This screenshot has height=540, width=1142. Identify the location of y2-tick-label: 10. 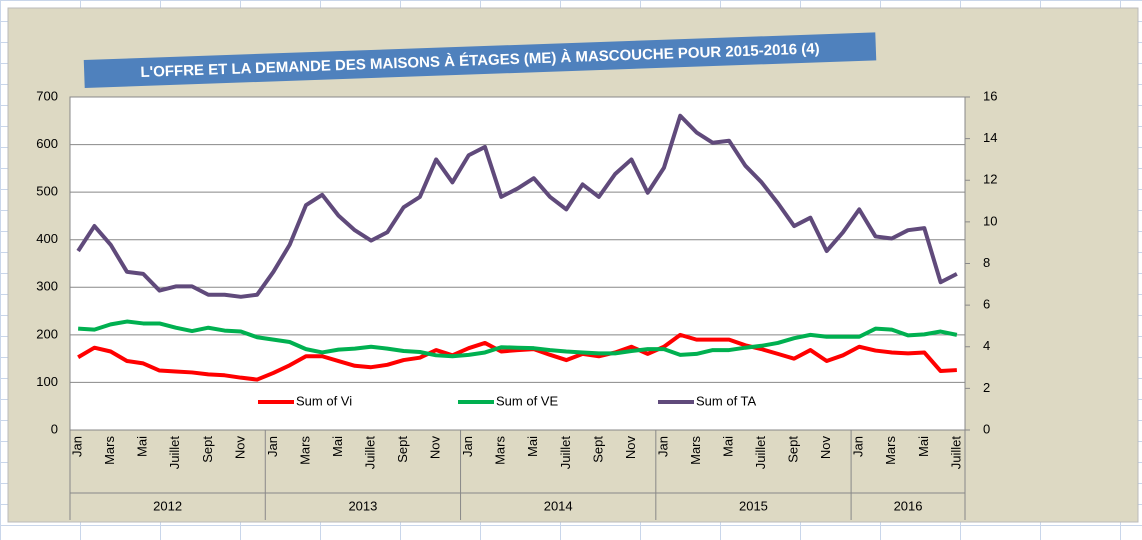
(990, 220).